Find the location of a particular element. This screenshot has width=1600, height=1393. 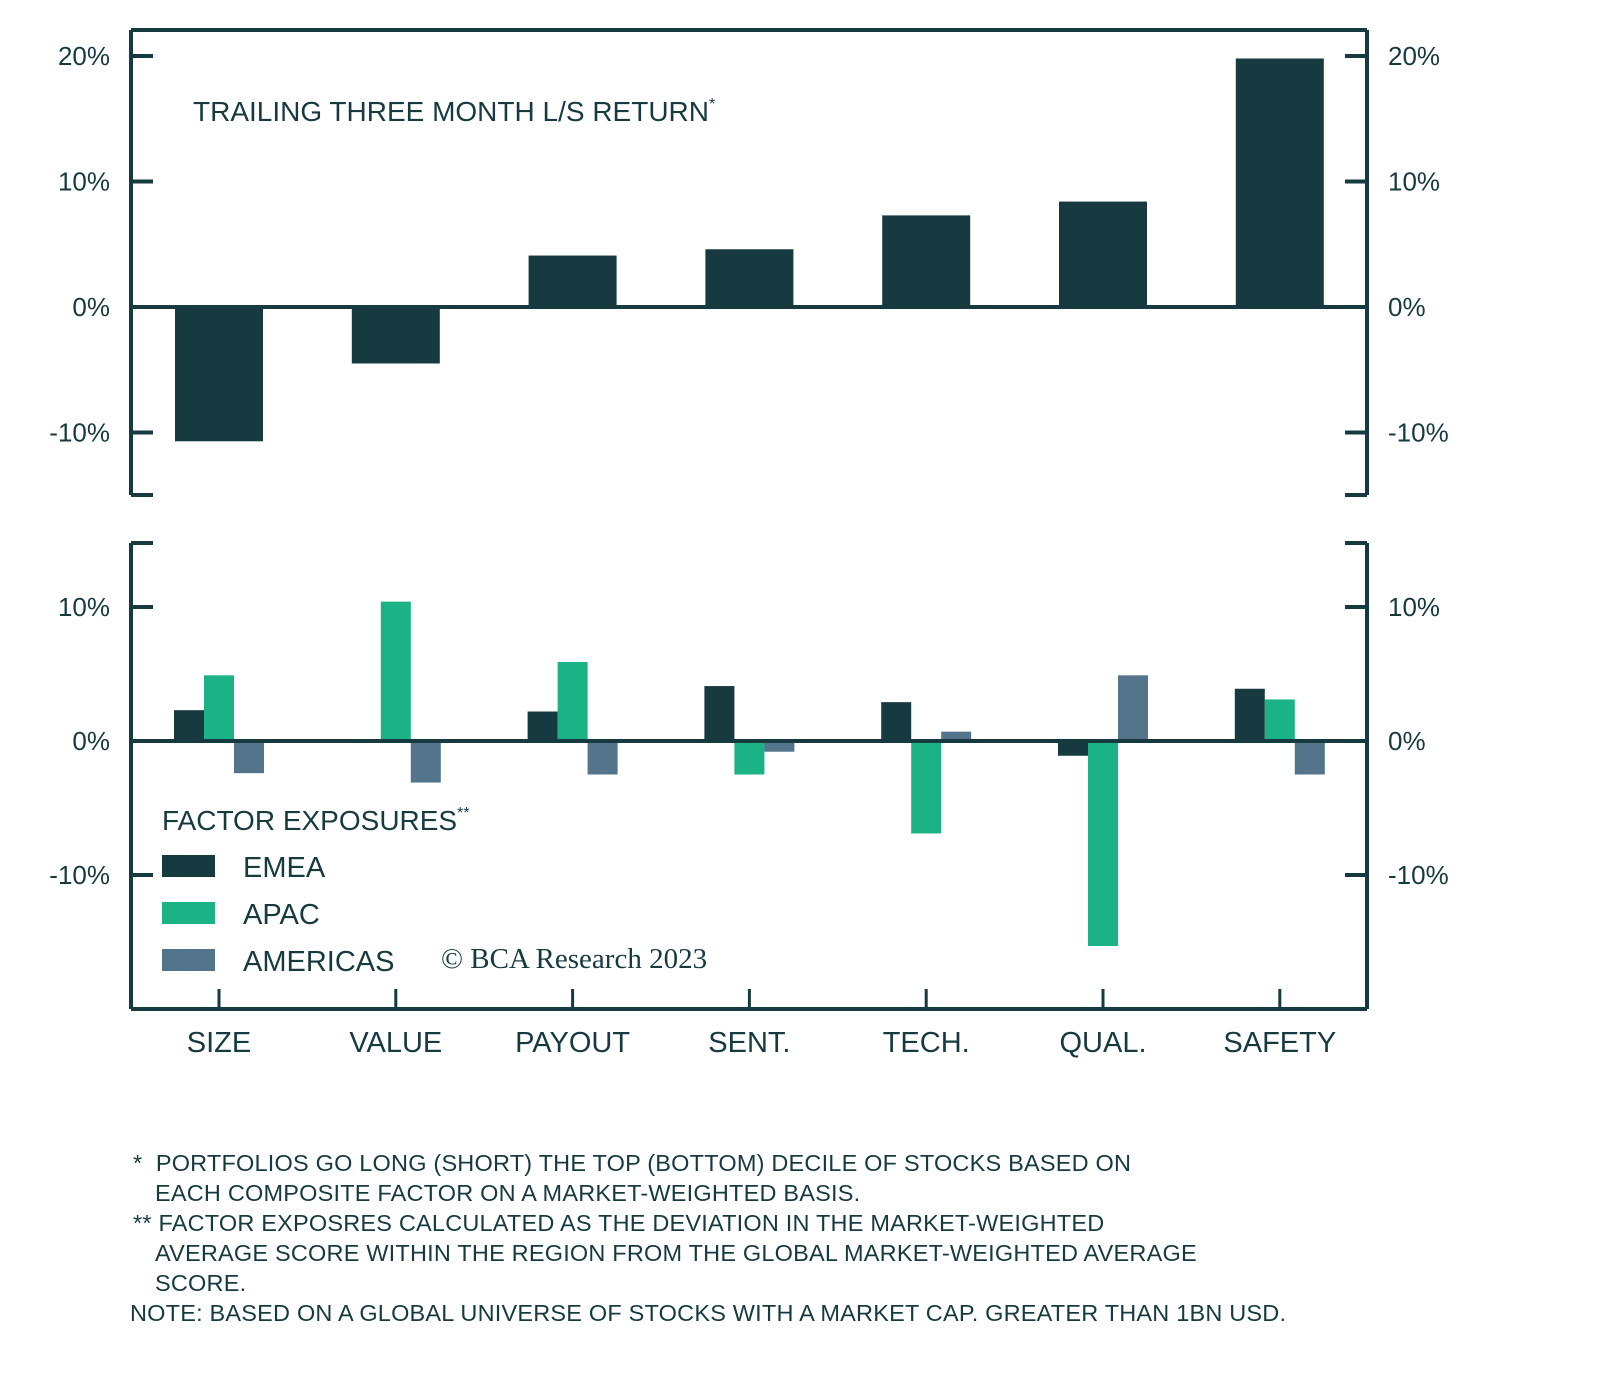

bar-americas-tech is located at coordinates (956, 736).